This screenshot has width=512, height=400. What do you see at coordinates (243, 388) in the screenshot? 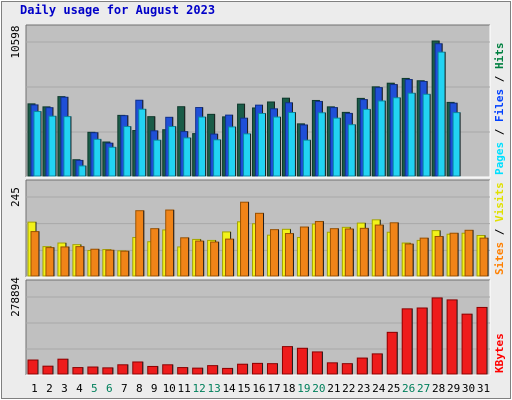
I see `day-label-15: 15` at bounding box center [243, 388].